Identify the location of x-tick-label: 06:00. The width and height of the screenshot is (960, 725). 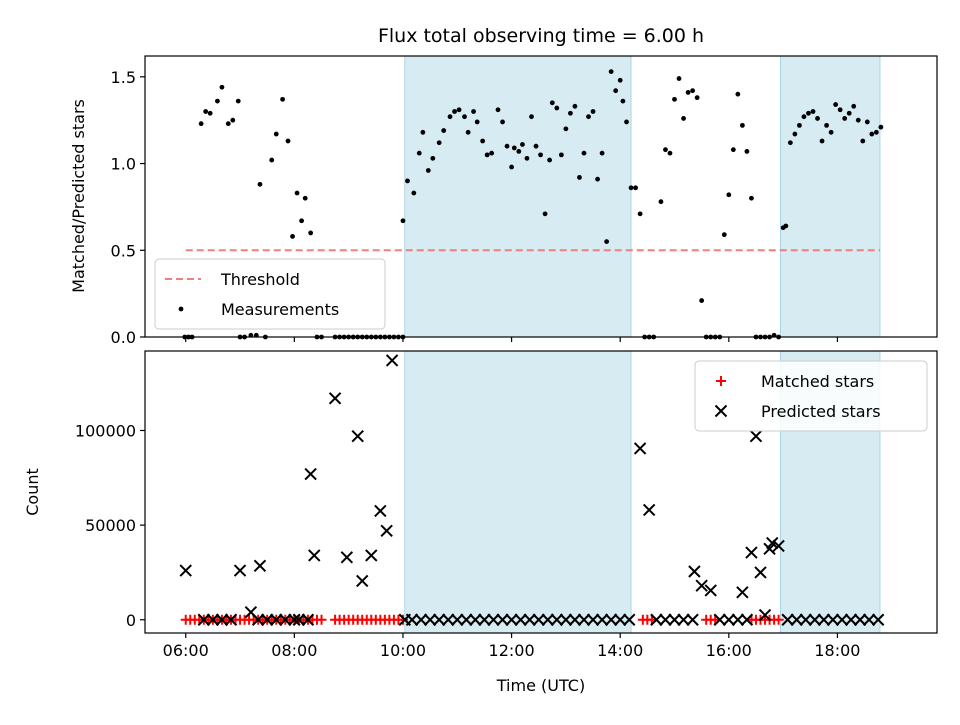
(186, 650).